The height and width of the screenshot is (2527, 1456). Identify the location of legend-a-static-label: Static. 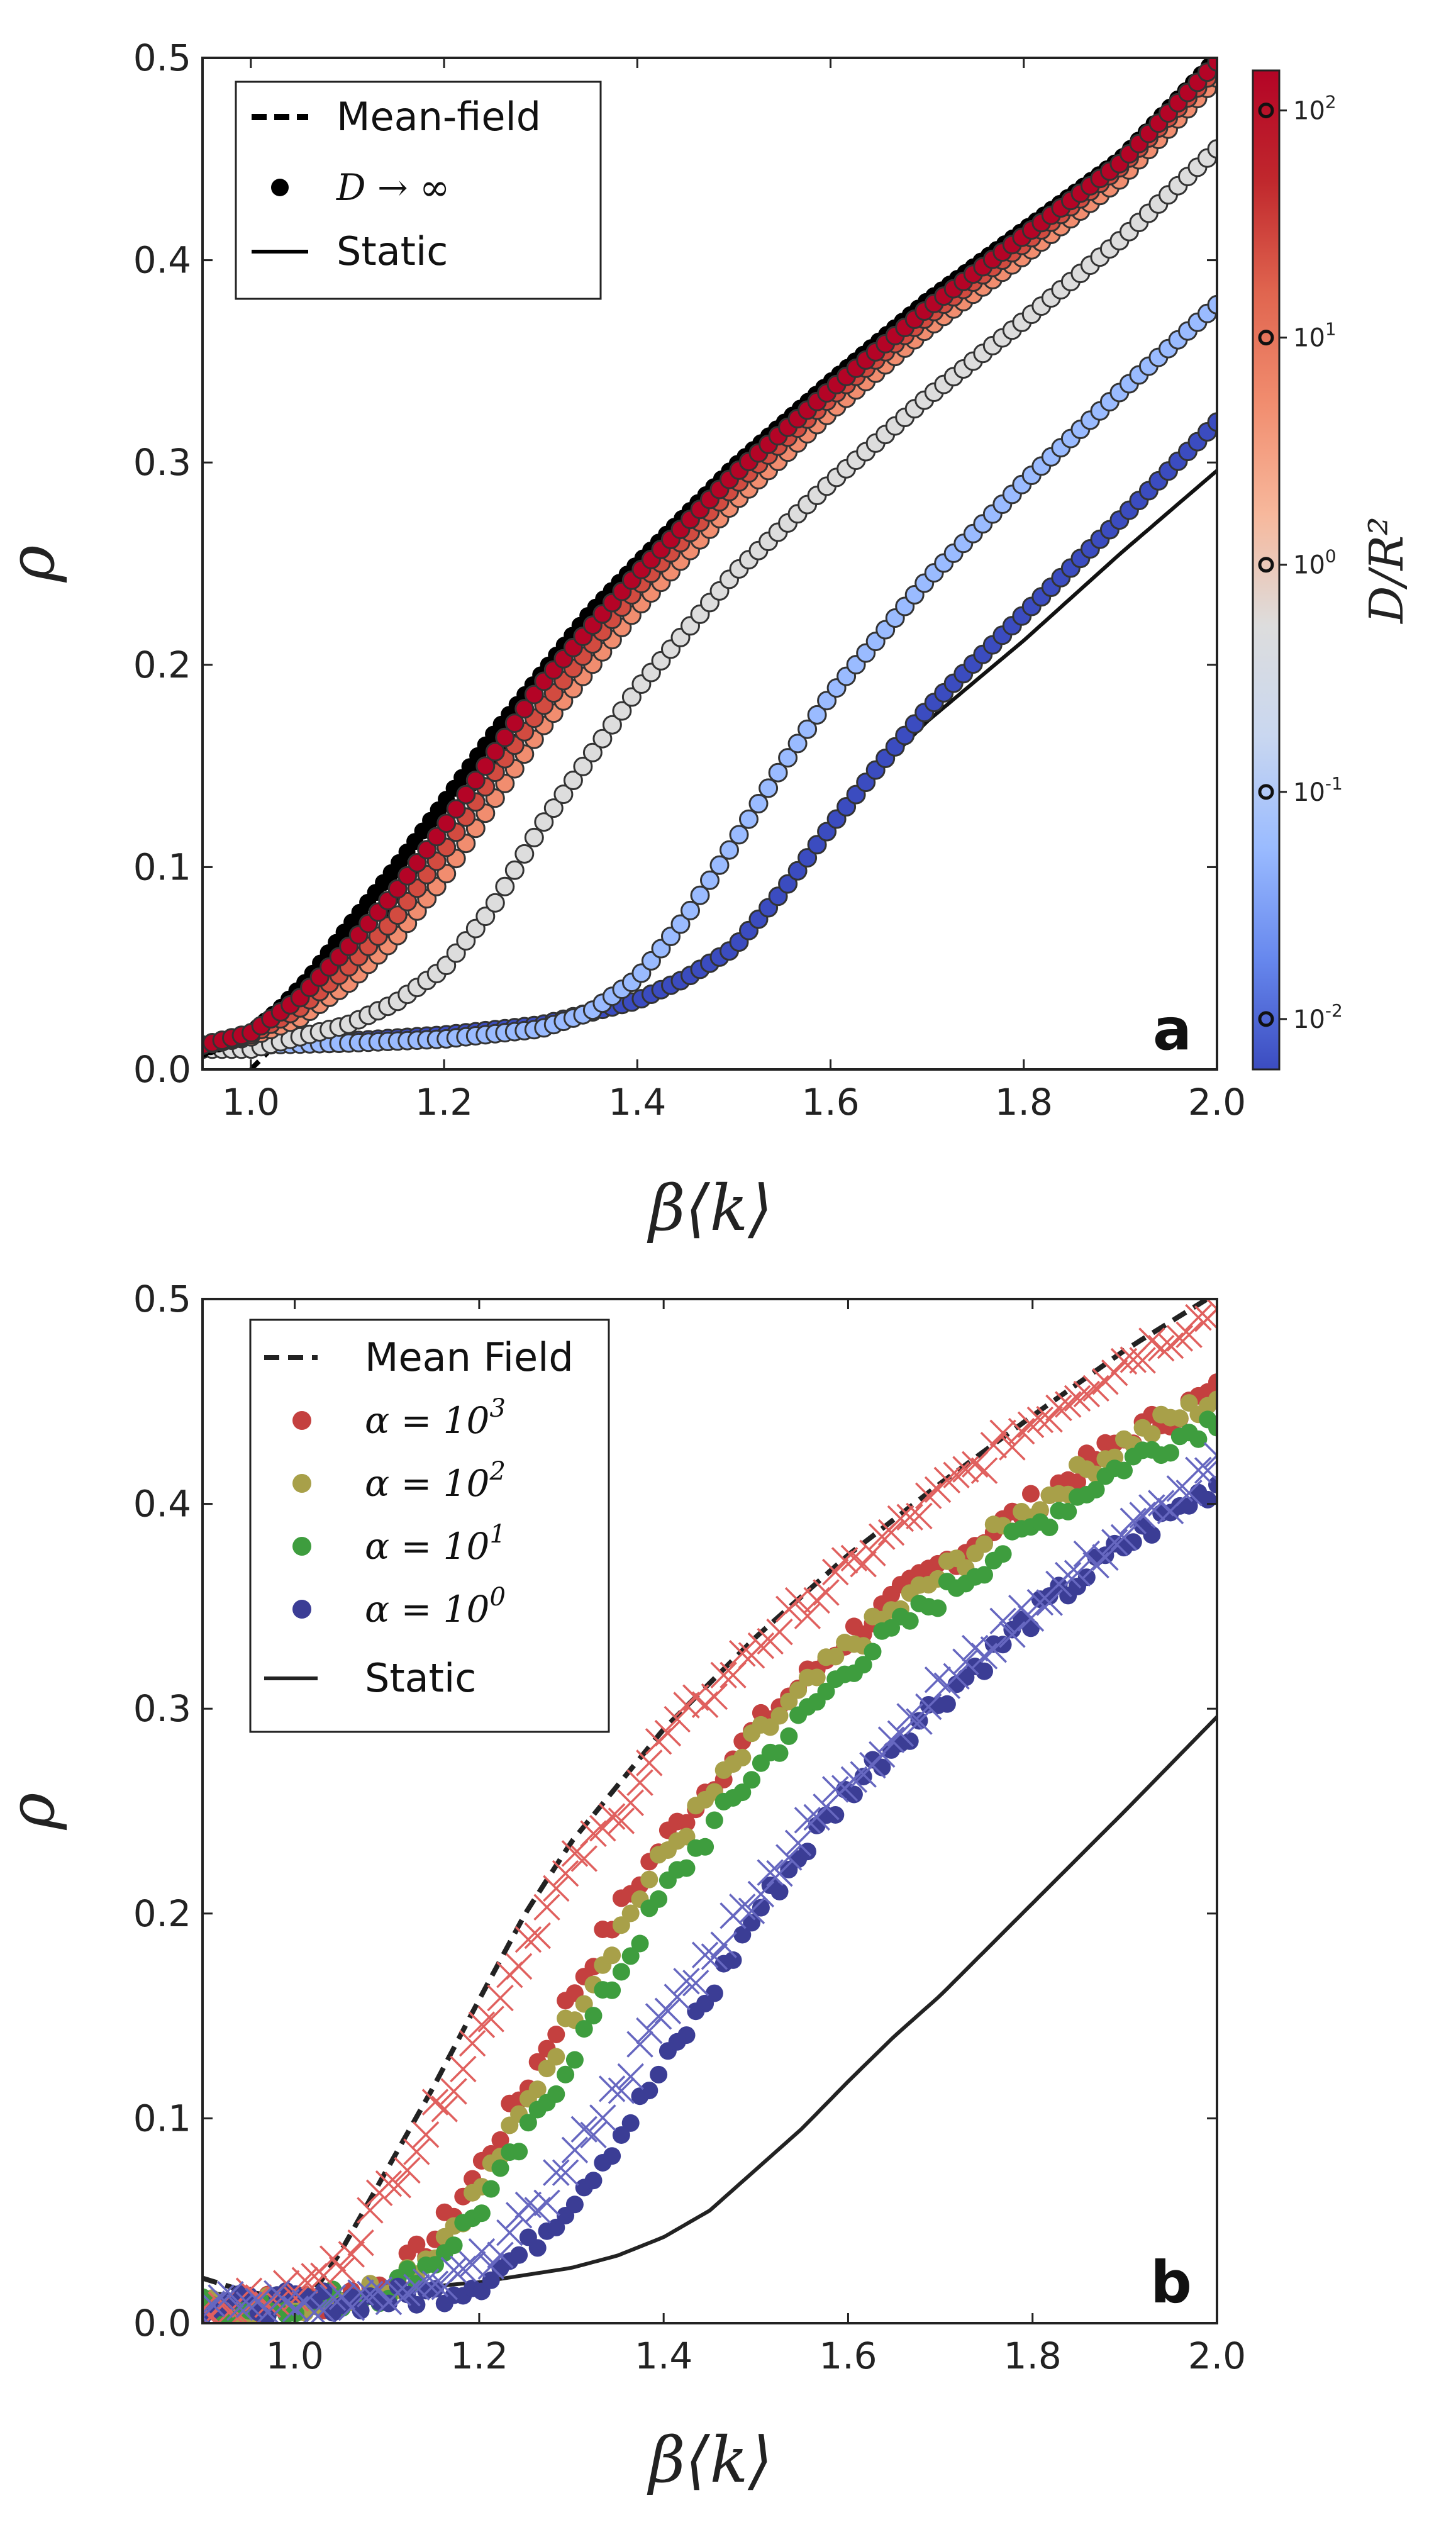
(392, 251).